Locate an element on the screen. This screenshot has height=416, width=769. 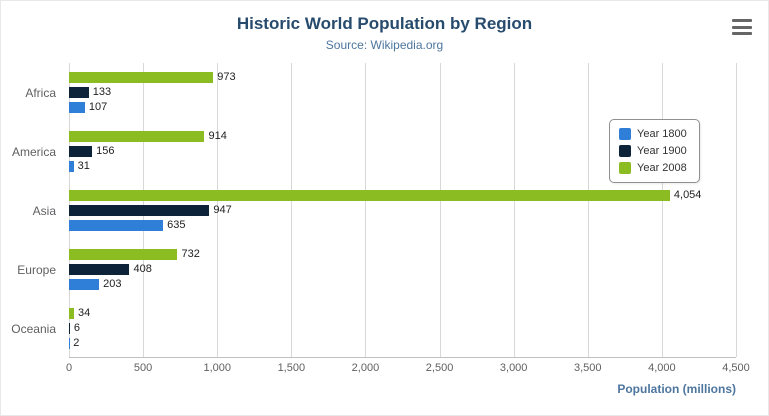
bar-line: 31 is located at coordinates (402, 166).